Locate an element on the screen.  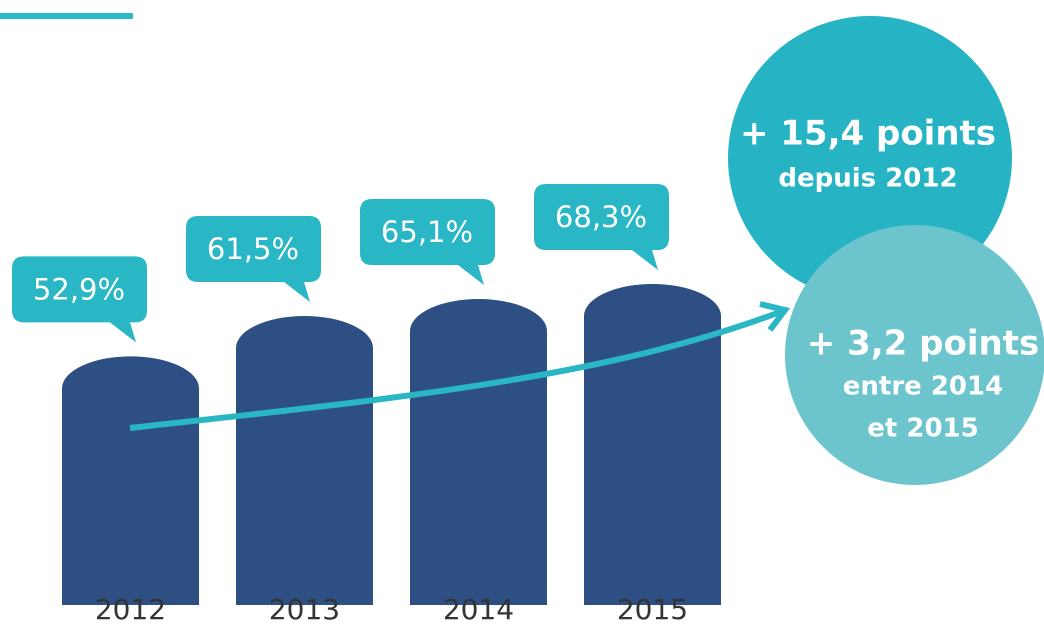
annotation-circle is located at coordinates (914, 355).